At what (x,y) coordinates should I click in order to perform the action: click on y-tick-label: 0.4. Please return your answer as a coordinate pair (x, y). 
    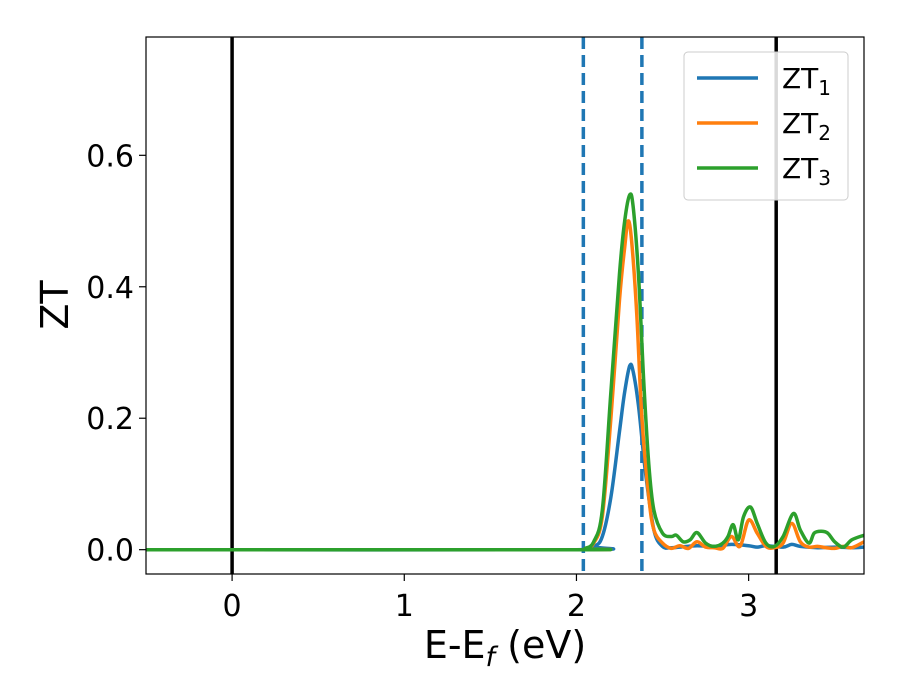
    Looking at the image, I should click on (110, 288).